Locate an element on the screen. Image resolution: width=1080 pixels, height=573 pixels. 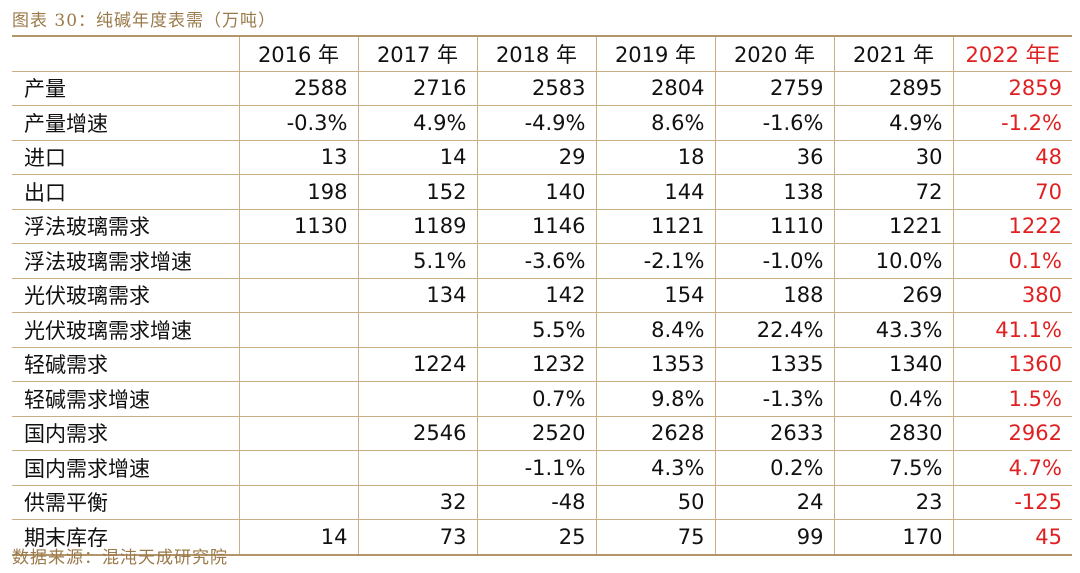
row-label: 轻碱需求 is located at coordinates (126, 364).